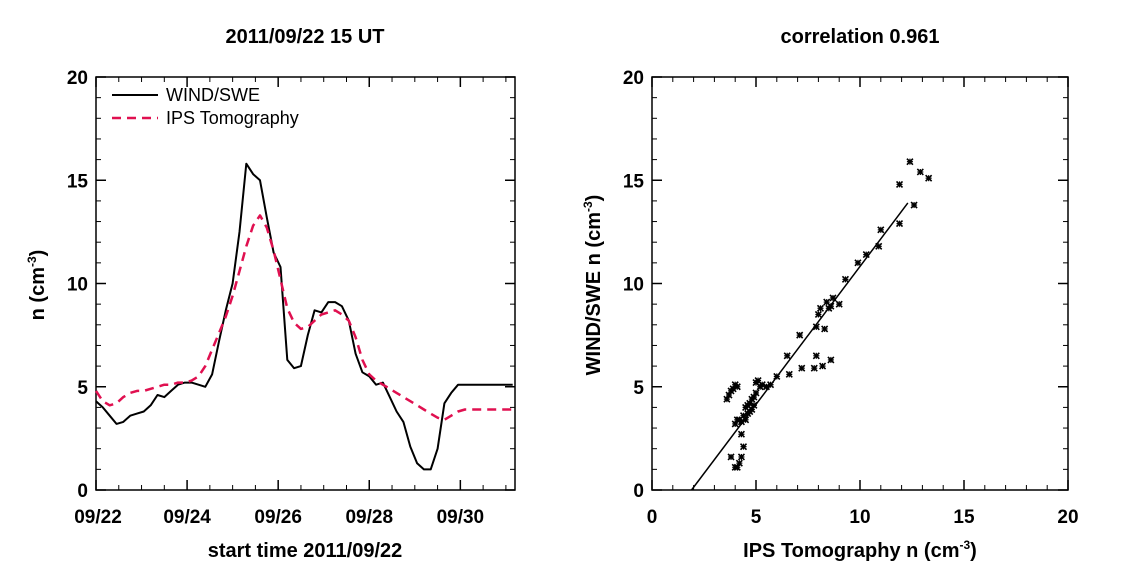  What do you see at coordinates (187, 517) in the screenshot?
I see `left-x-tick-label: 09/24` at bounding box center [187, 517].